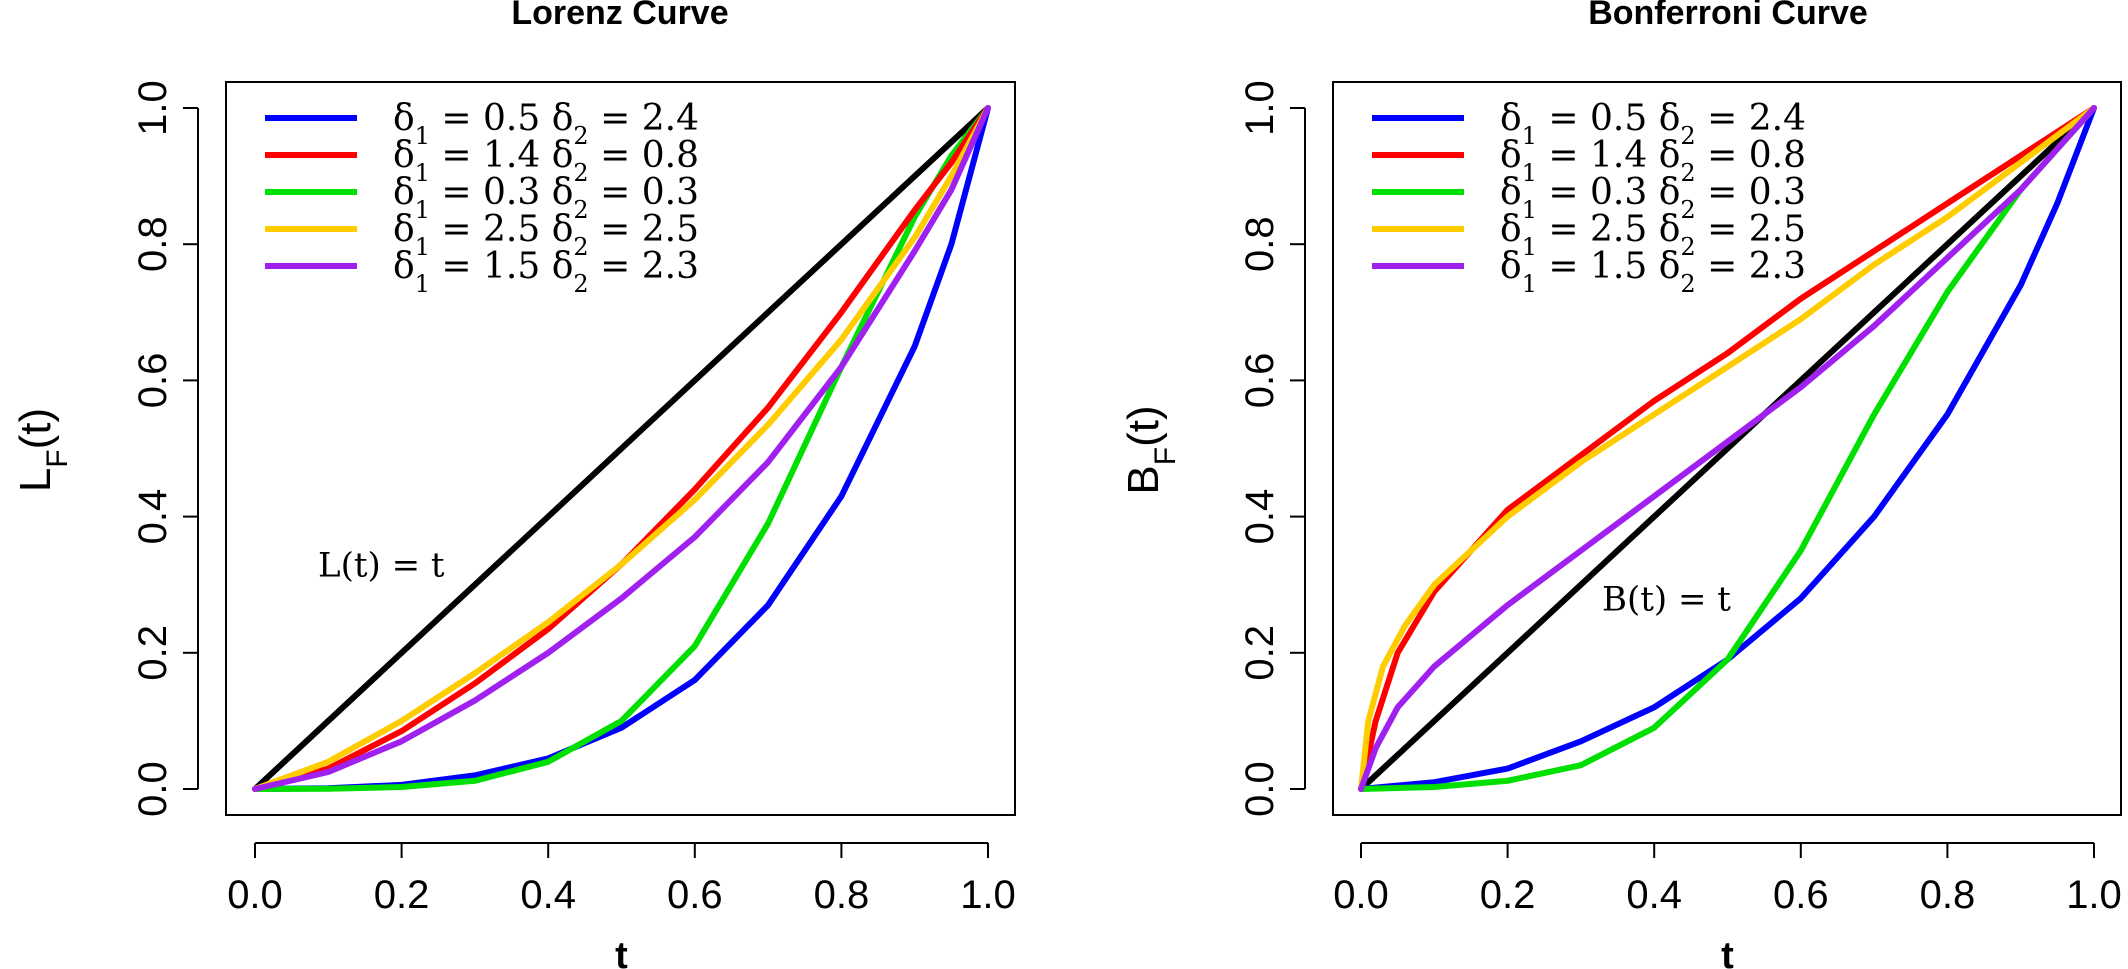  I want to click on reference-line-label: L(t) = t, so click(381, 565).